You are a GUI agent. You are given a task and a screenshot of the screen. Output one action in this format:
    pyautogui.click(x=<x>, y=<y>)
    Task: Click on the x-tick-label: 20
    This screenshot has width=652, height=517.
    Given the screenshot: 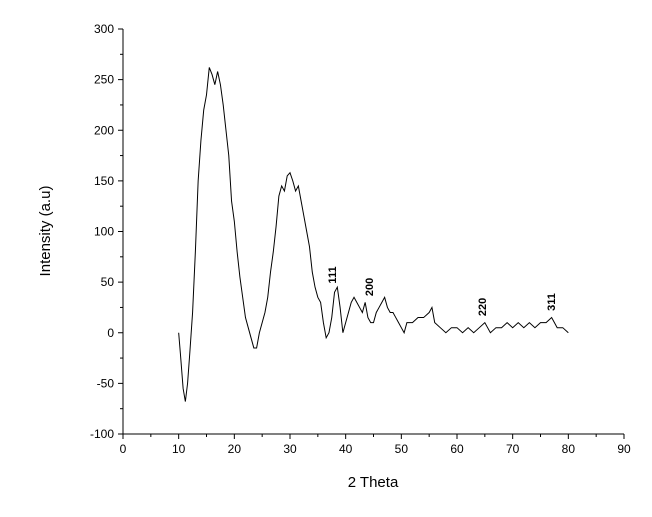 What is the action you would take?
    pyautogui.click(x=235, y=449)
    